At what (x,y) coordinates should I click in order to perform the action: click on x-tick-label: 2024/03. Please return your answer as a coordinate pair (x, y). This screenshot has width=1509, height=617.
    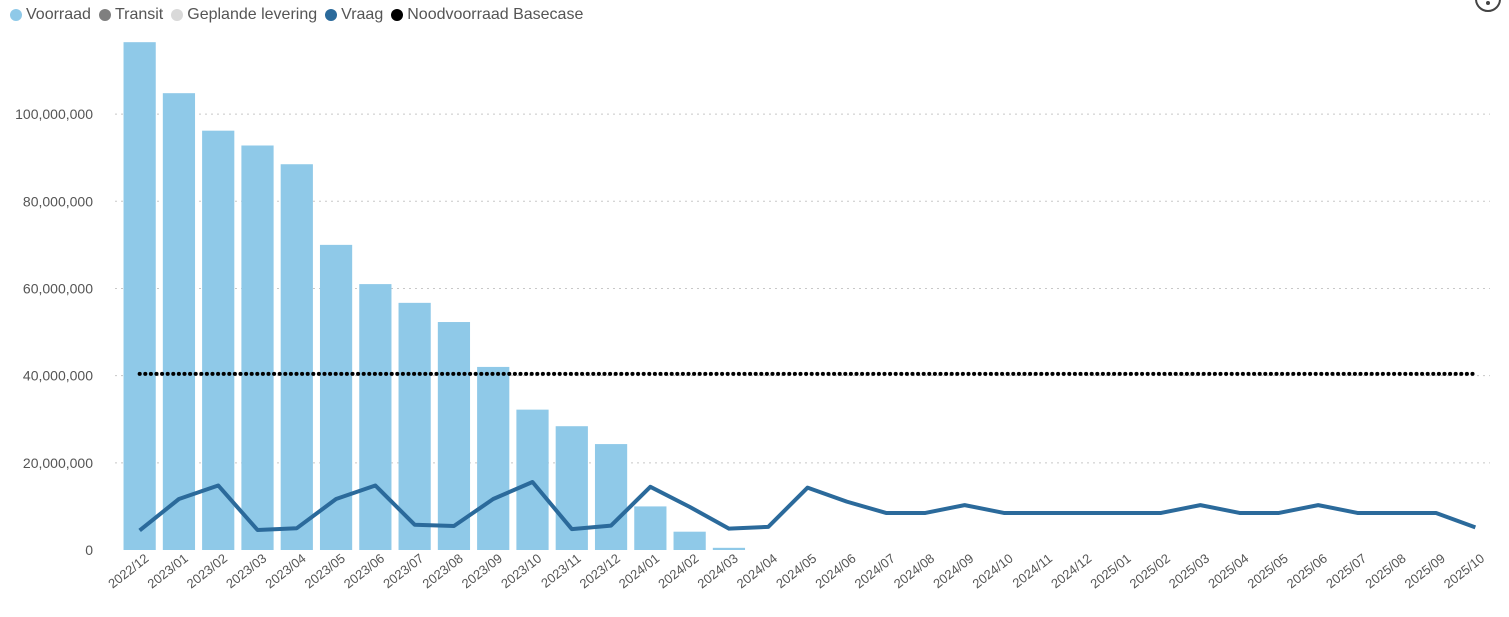
    Looking at the image, I should click on (718, 571).